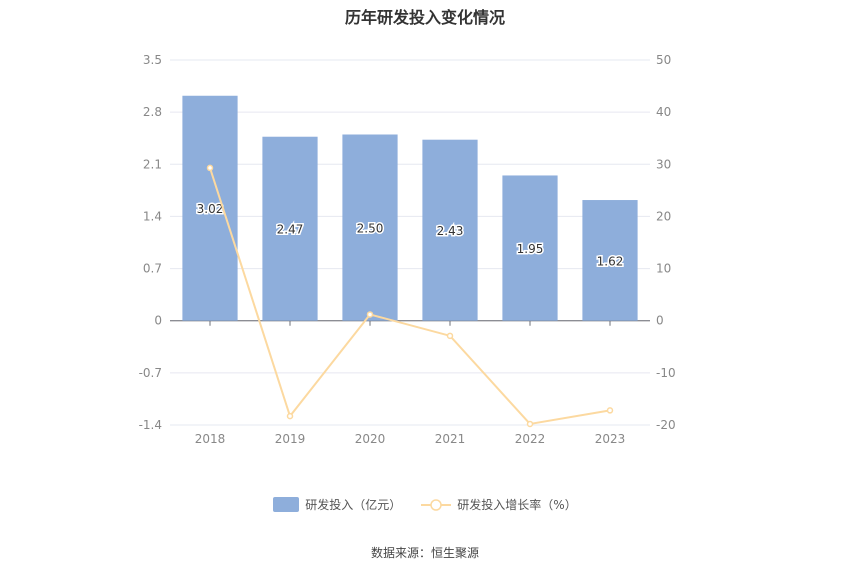  Describe the element at coordinates (152, 112) in the screenshot. I see `y-left-tick-label: 2.8` at that location.